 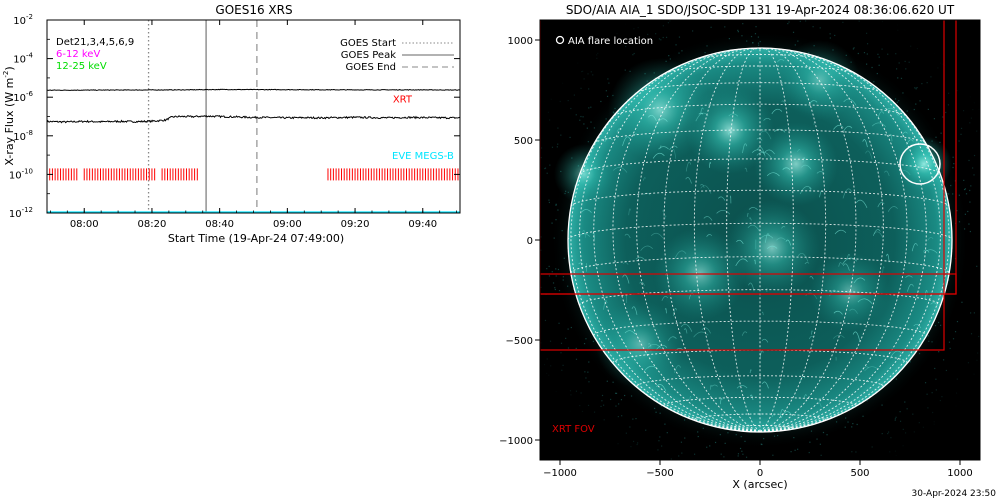 What do you see at coordinates (84, 224) in the screenshot?
I see `x-tick-label: 08:00` at bounding box center [84, 224].